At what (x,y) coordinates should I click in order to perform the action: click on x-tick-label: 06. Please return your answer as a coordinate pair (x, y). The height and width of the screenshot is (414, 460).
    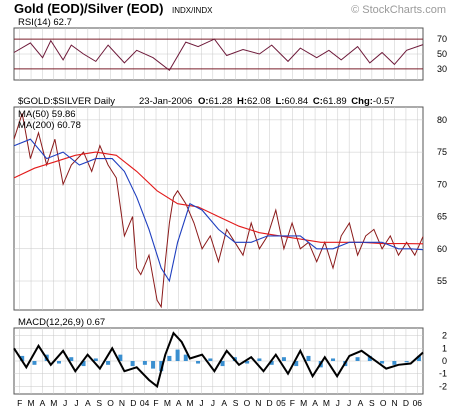
    Looking at the image, I should click on (418, 403).